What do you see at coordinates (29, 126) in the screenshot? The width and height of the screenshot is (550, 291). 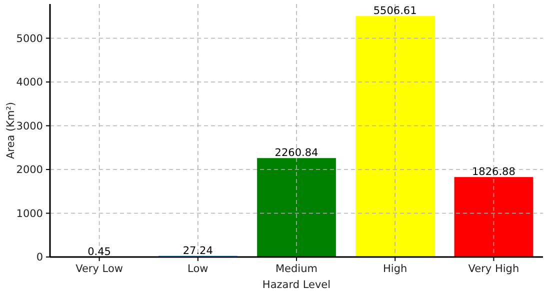 I see `y-tick-label: 3000` at bounding box center [29, 126].